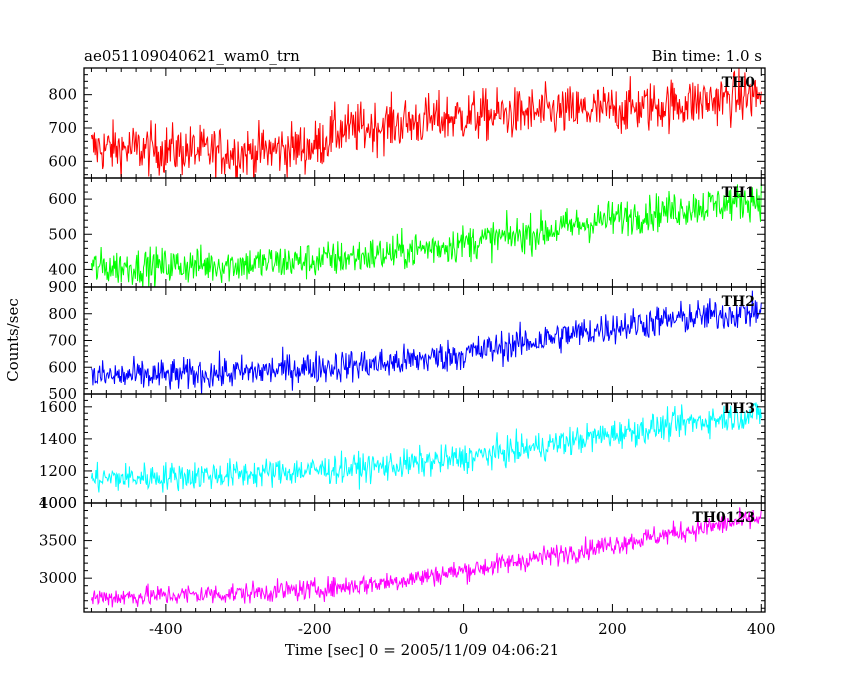 This screenshot has width=850, height=684. Describe the element at coordinates (738, 409) in the screenshot. I see `panel-label-th3: TH3` at that location.